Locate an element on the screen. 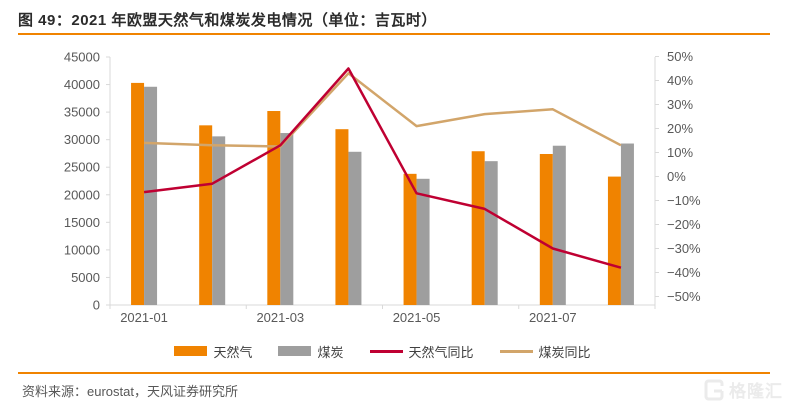  x-axis-label: 2021-03 is located at coordinates (280, 317).